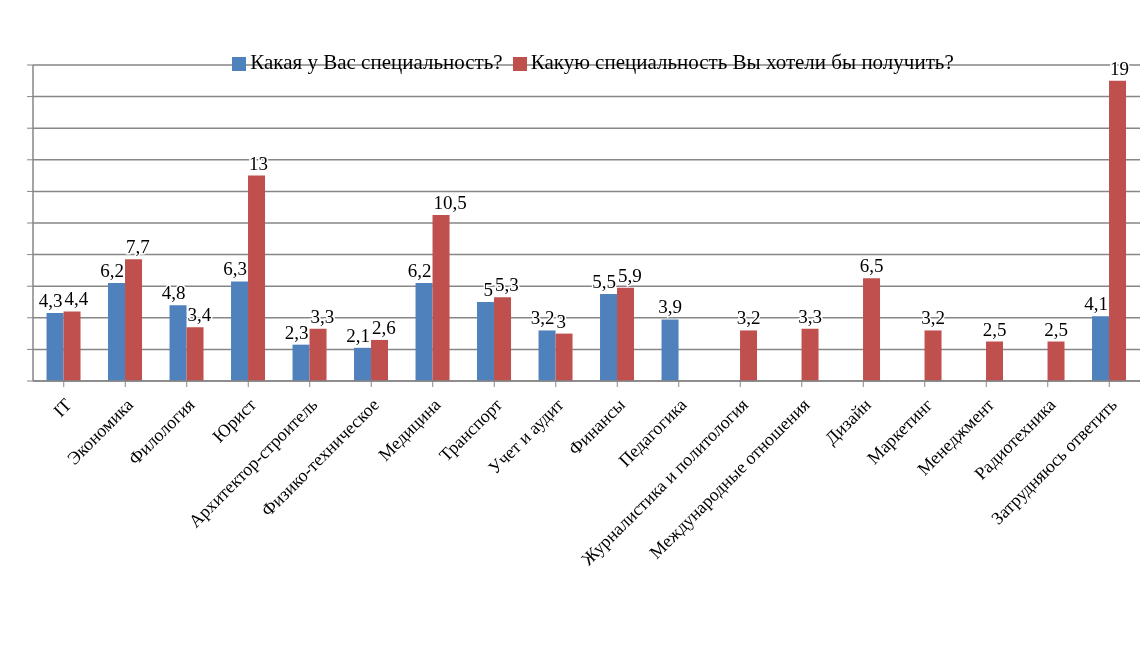 The width and height of the screenshot is (1146, 663). Describe the element at coordinates (199, 315) in the screenshot. I see `data-label: 3,4` at that location.